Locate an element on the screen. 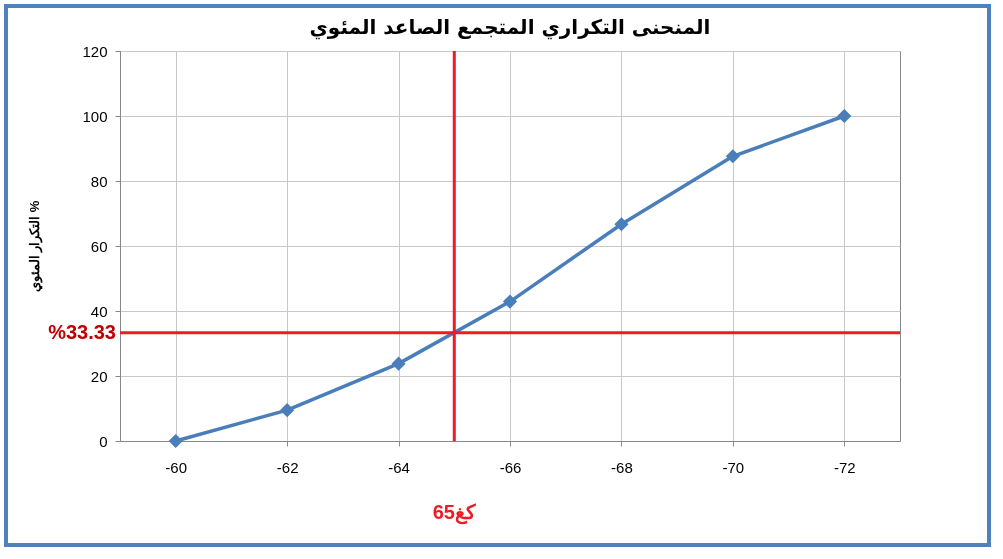 The image size is (1003, 559). chart-title: المنحنى التكراري المتجمع الصاعد المئوي is located at coordinates (510, 27).